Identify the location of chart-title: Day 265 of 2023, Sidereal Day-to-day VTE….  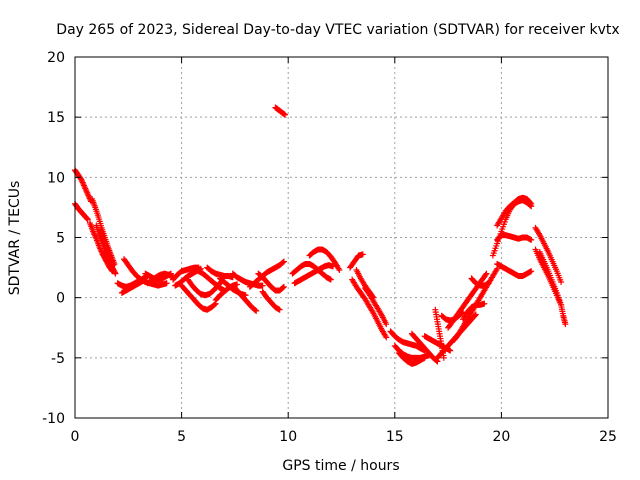
(337, 30).